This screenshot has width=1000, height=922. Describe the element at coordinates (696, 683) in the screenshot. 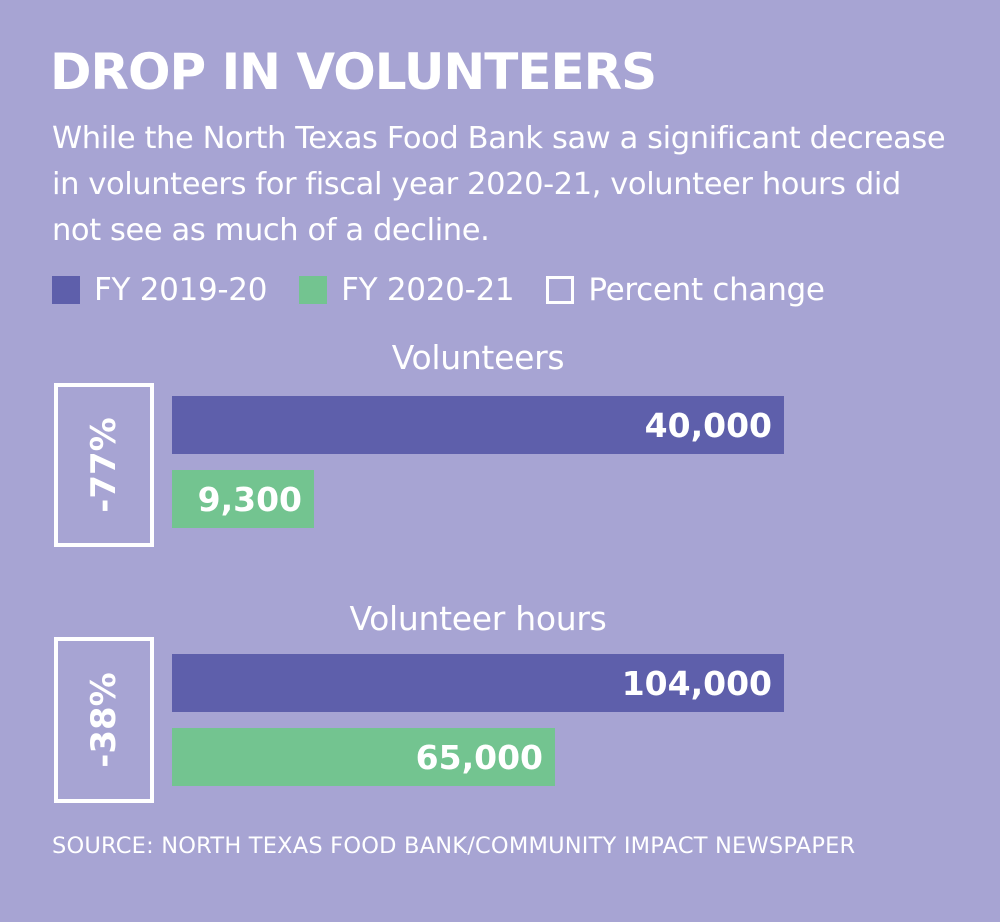

I see `bar-label-volunteer-hours-fy2019: 104,000` at that location.